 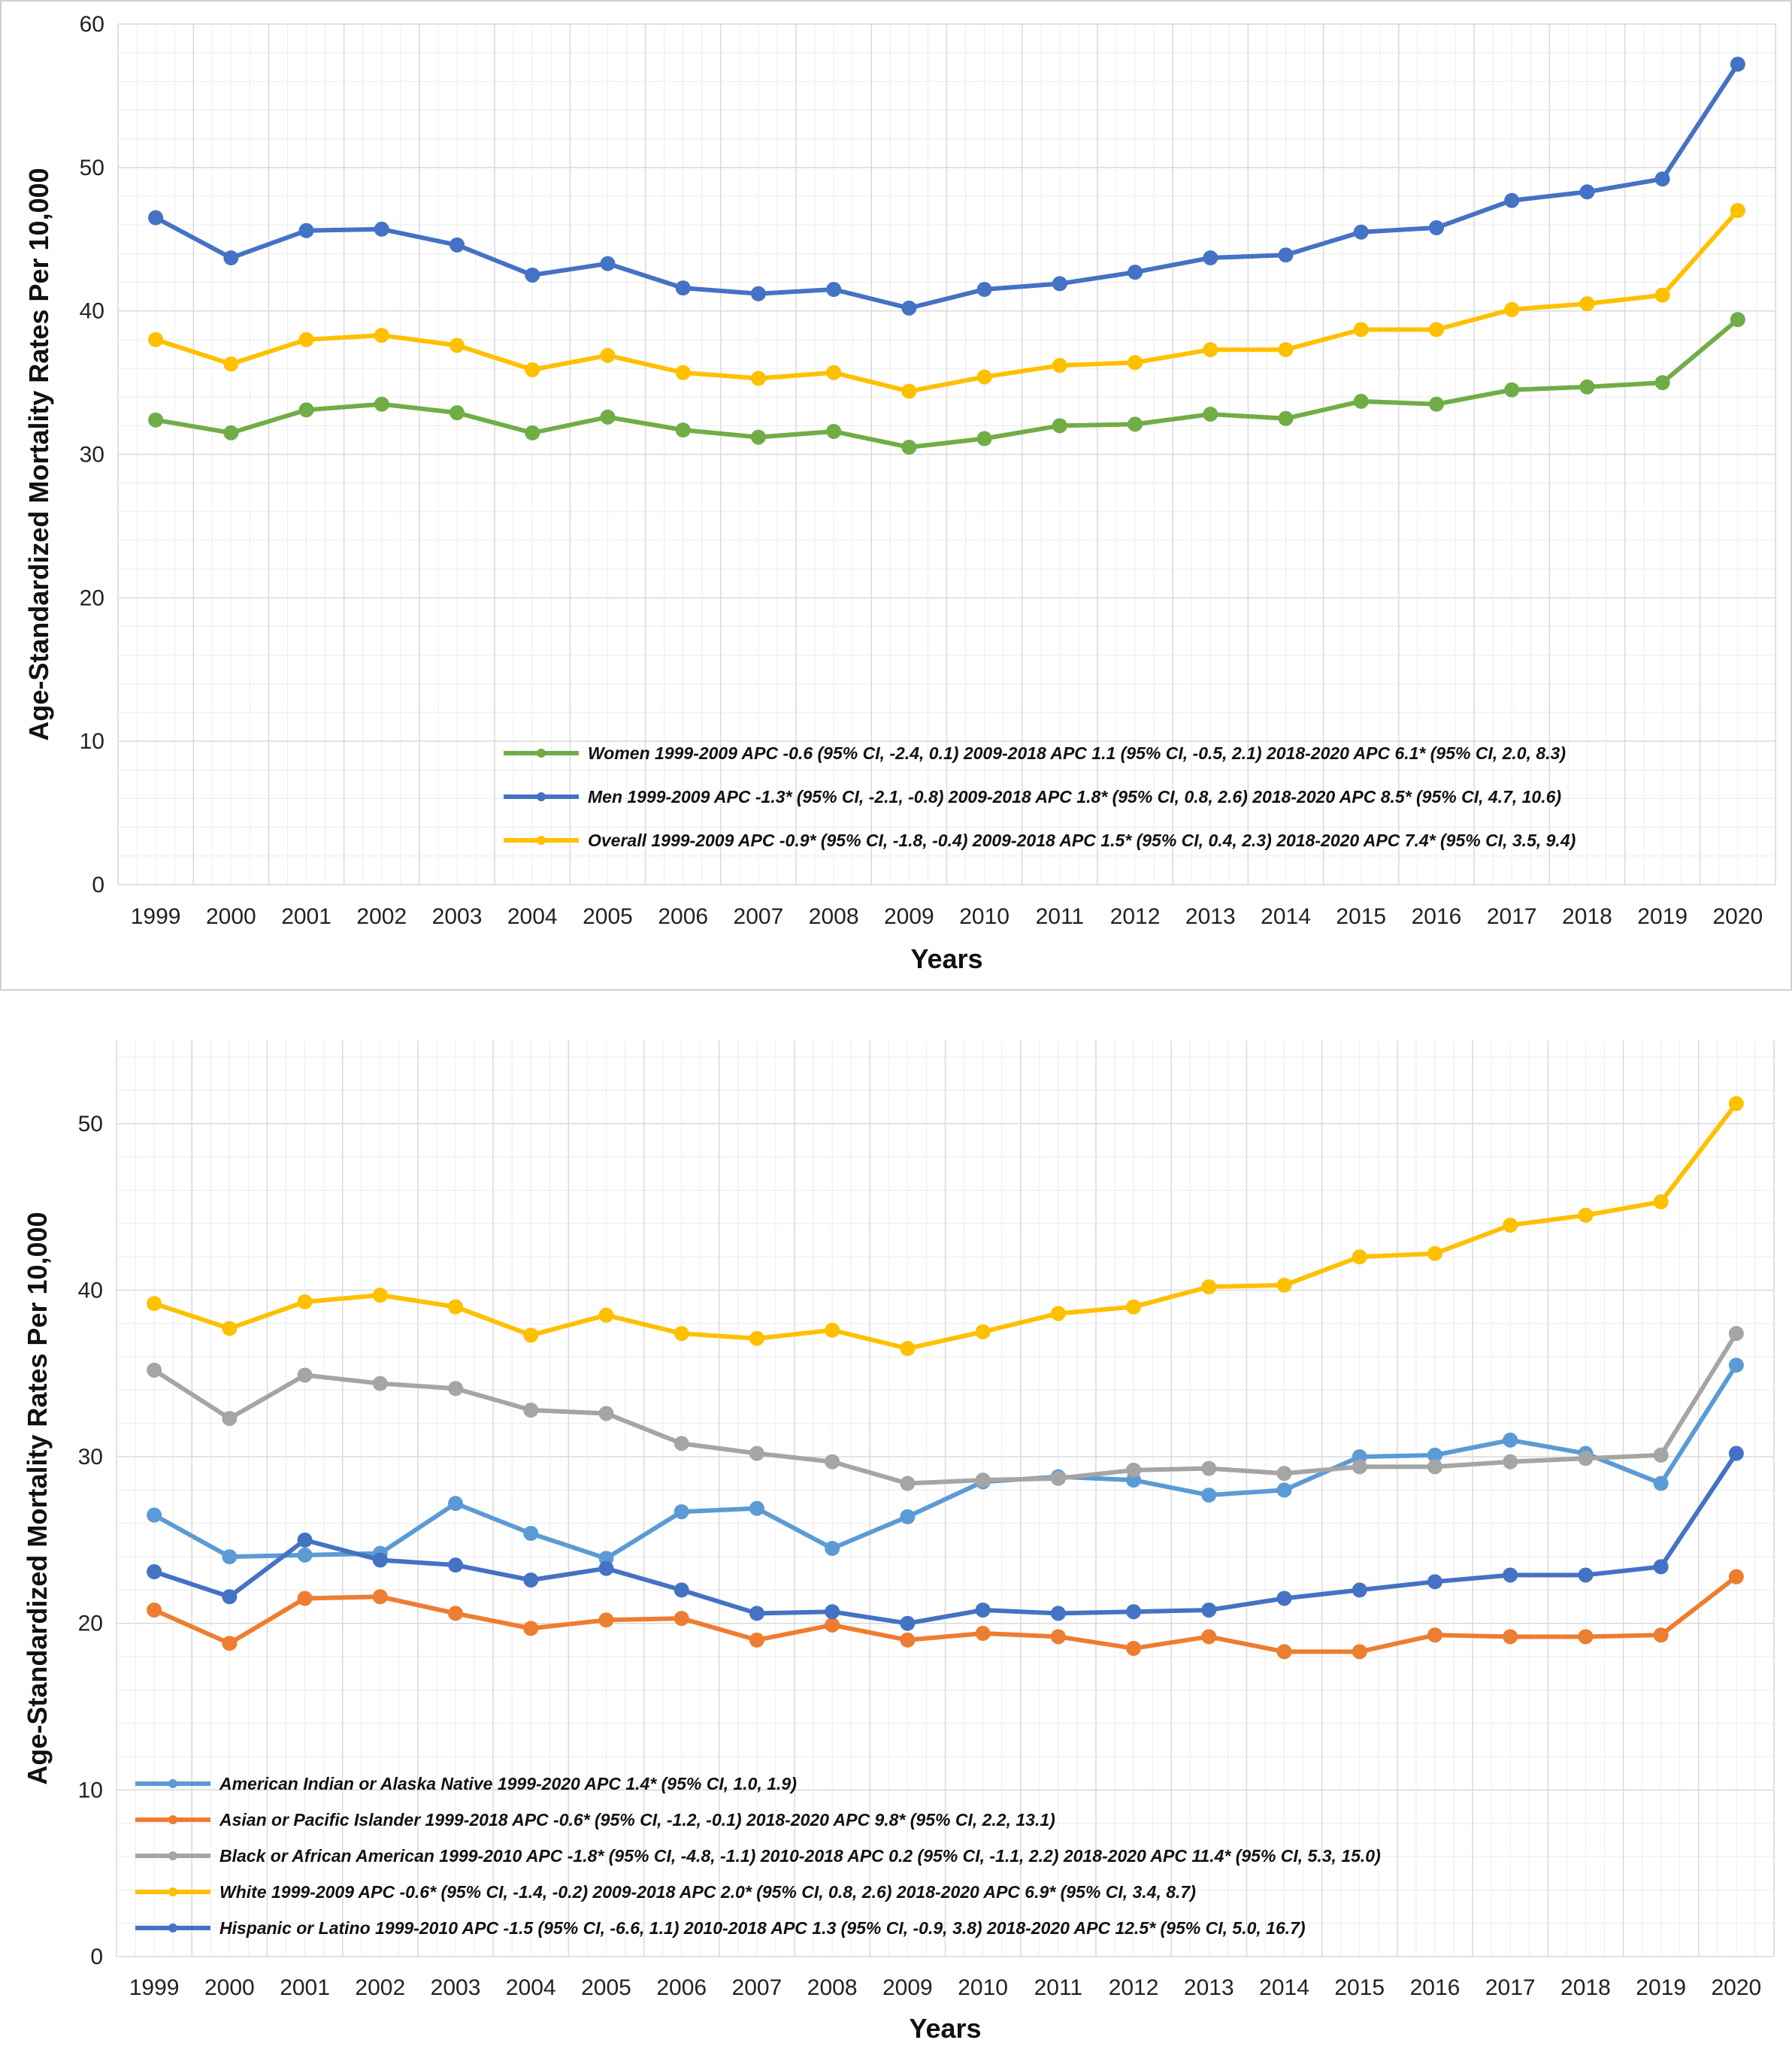 I want to click on x-tick-label: 2015, so click(x=1361, y=916).